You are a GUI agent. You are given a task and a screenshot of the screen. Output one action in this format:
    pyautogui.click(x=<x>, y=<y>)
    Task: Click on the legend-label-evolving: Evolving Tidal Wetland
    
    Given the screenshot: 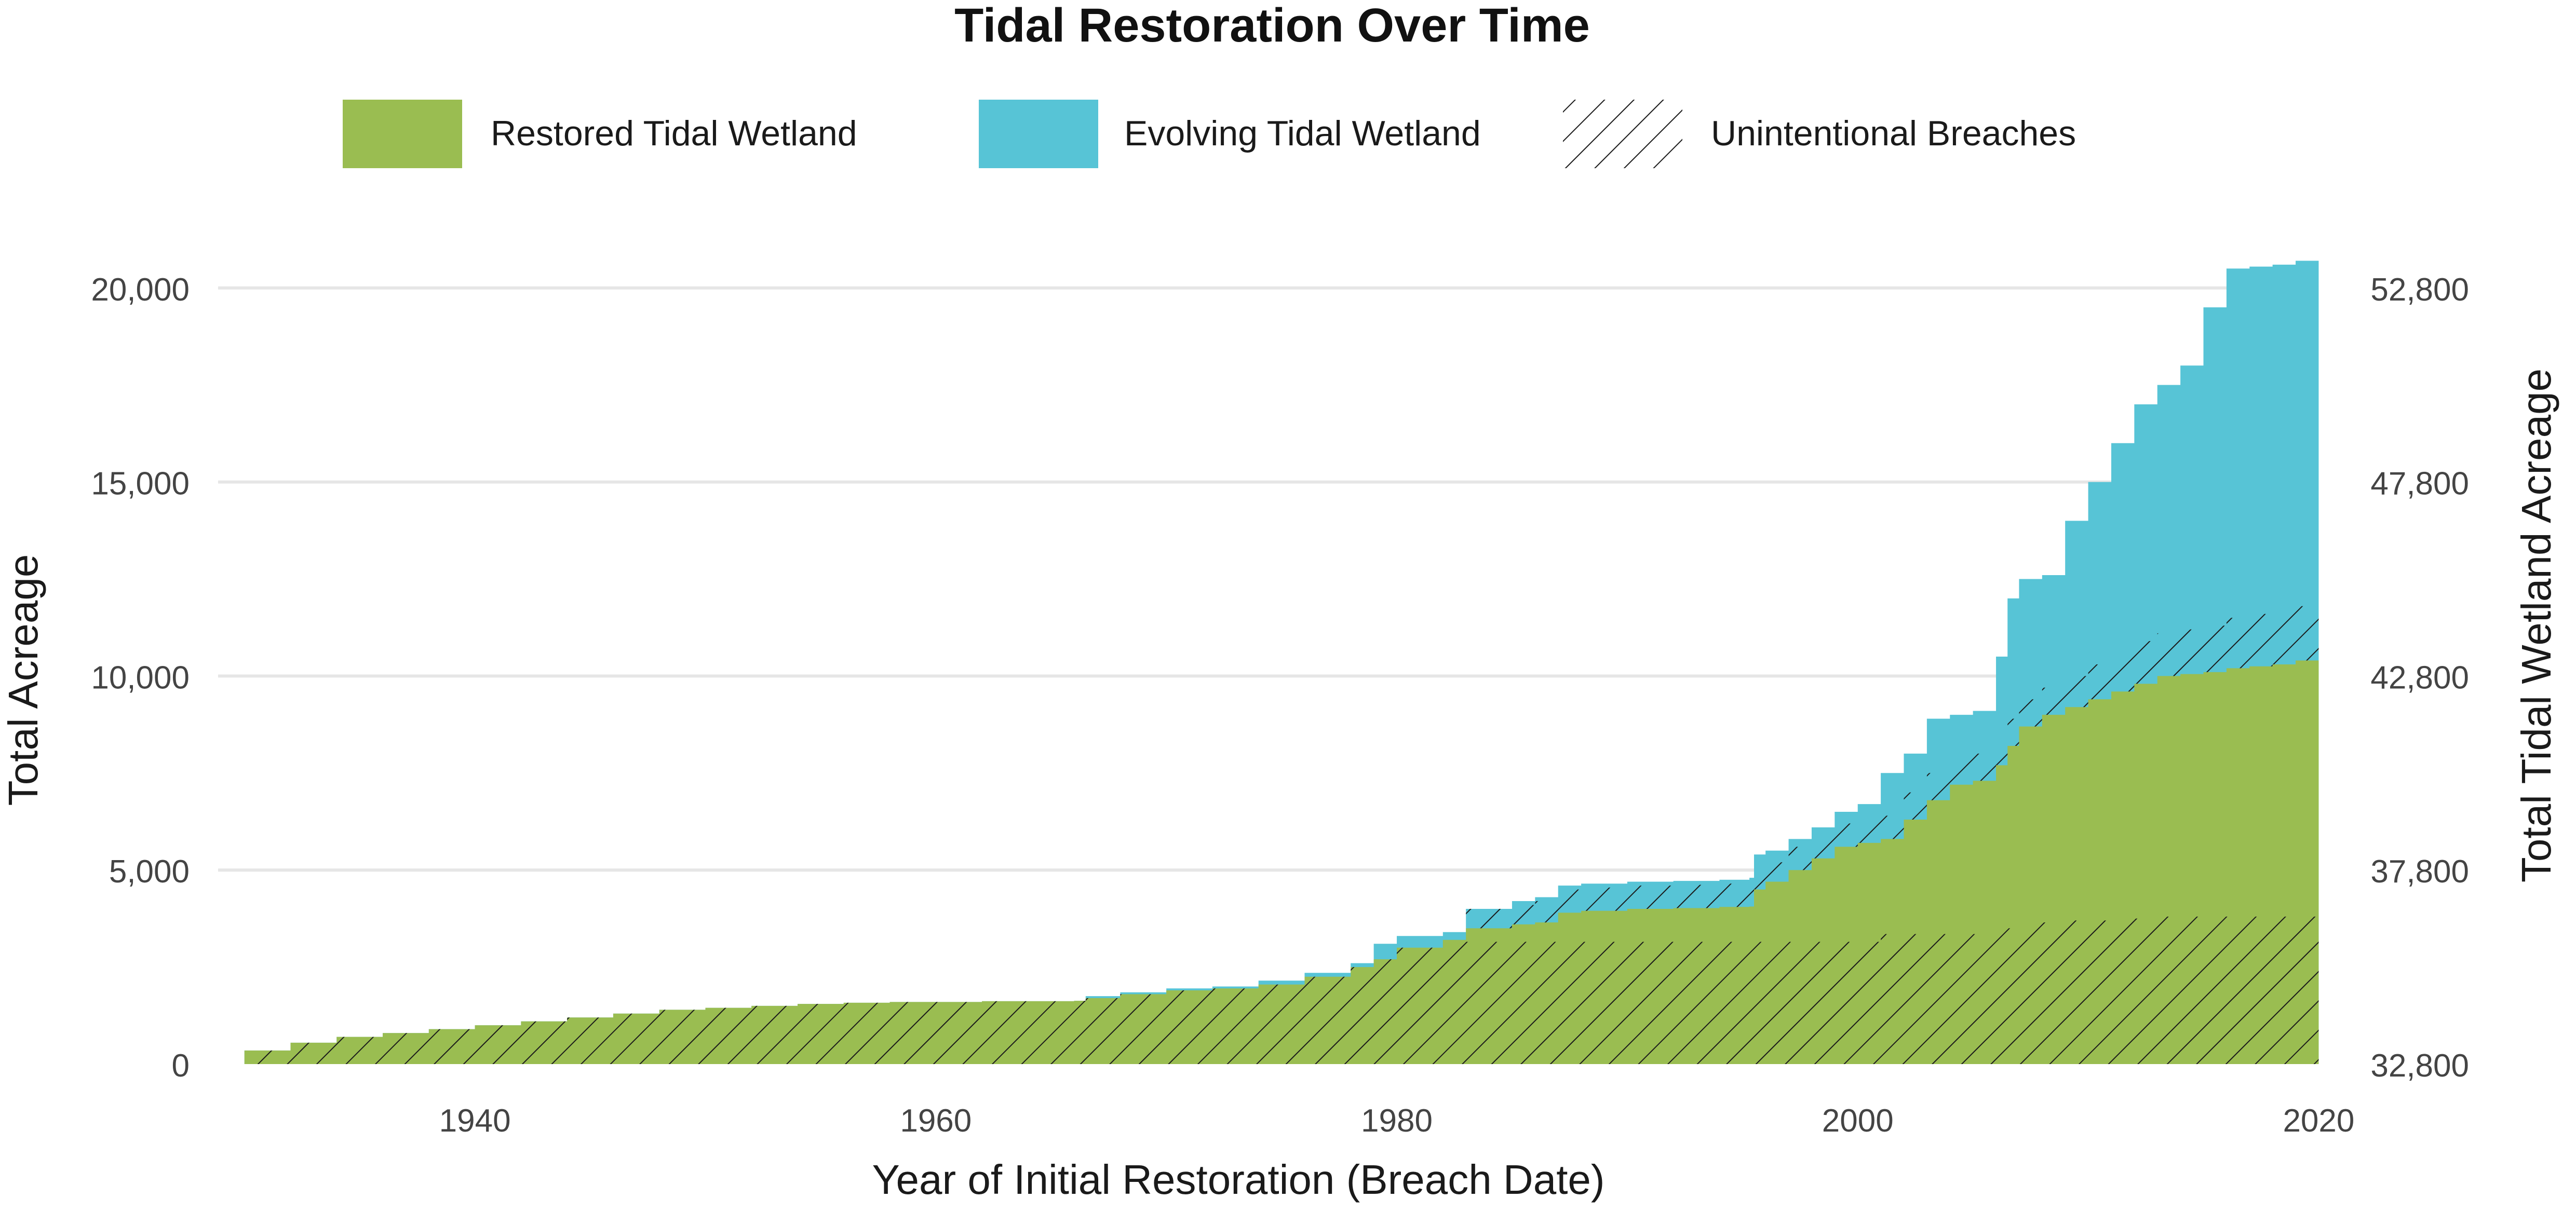 What is the action you would take?
    pyautogui.click(x=1302, y=134)
    